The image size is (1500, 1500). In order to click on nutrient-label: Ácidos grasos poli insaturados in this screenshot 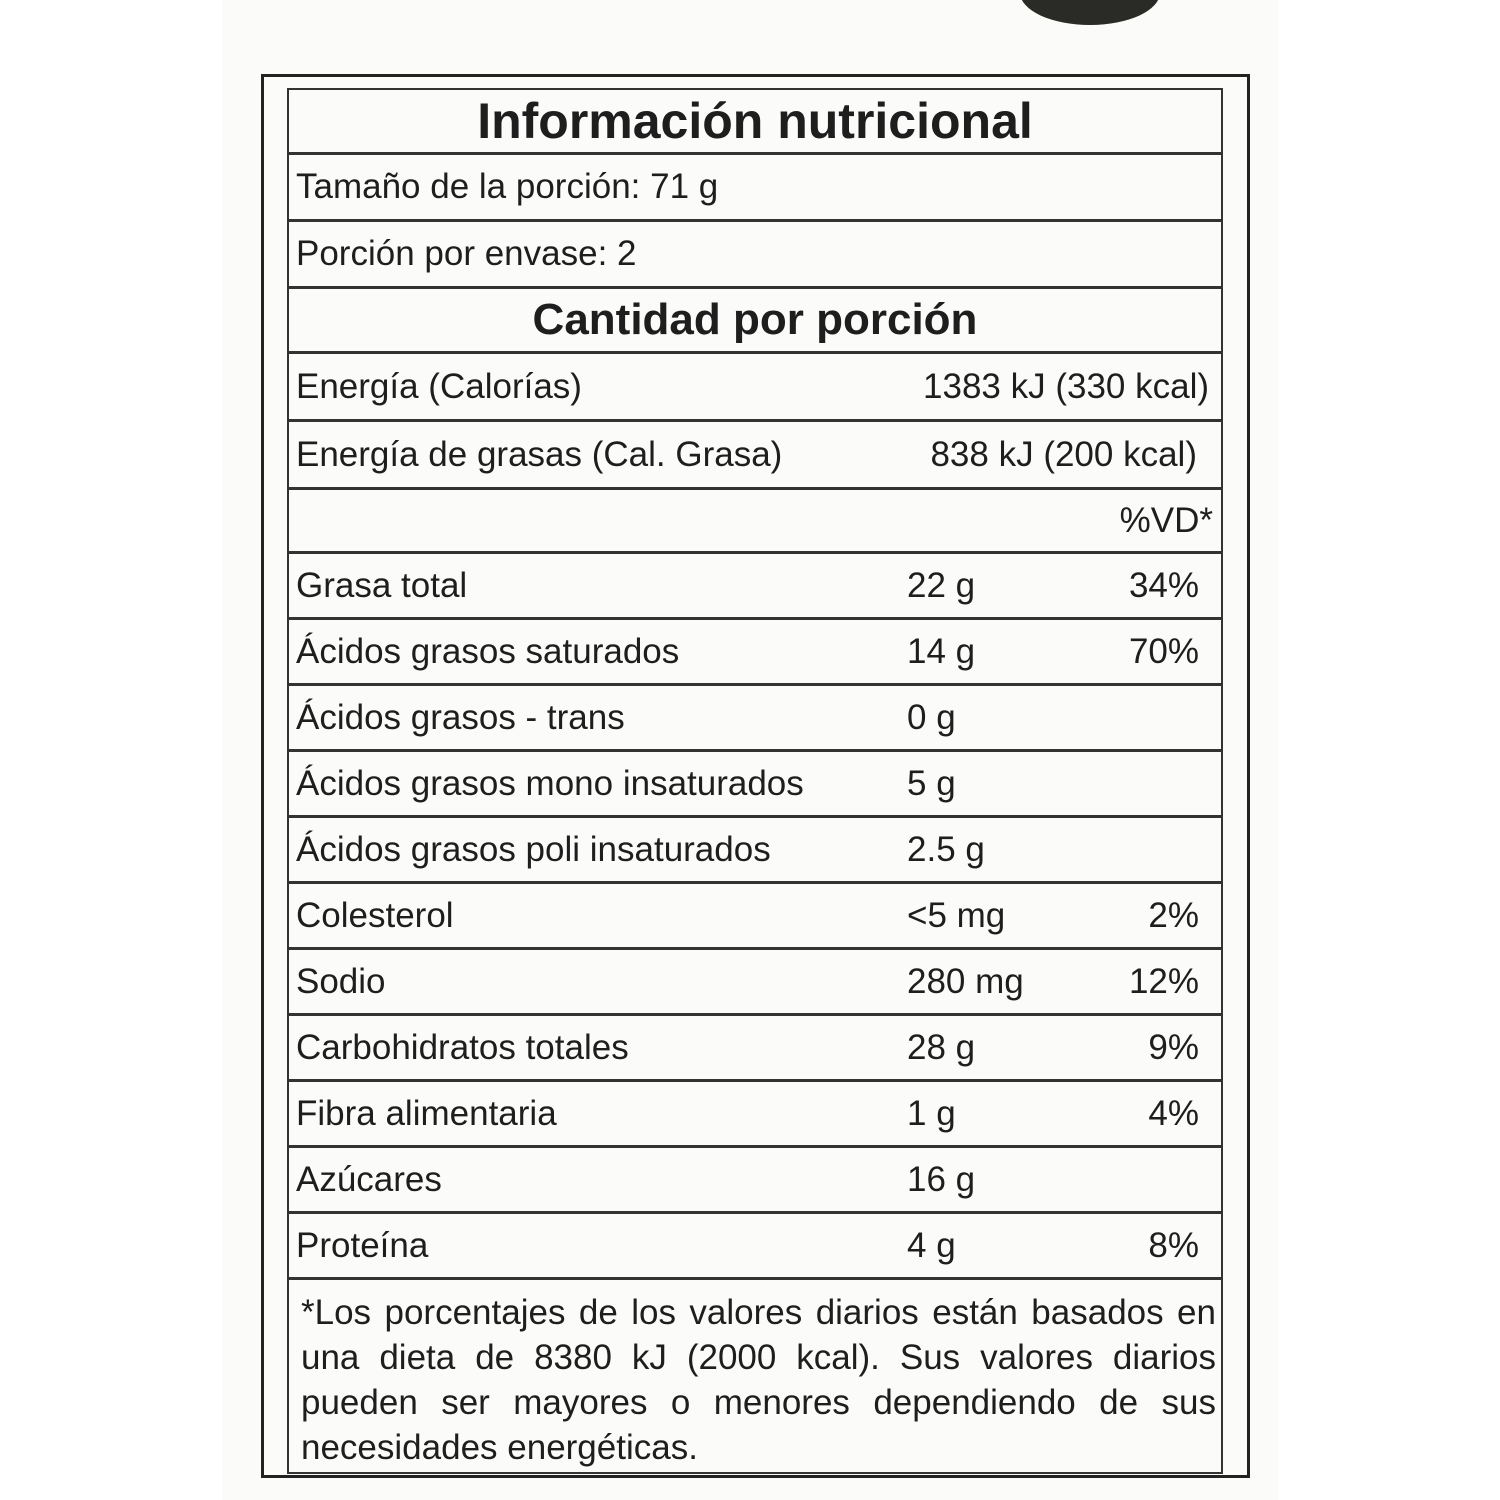, I will do `click(533, 849)`.